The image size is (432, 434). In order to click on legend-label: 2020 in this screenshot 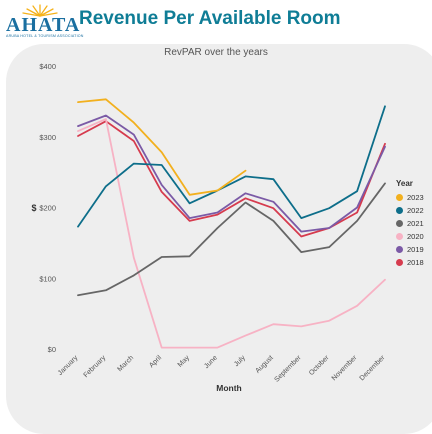, I will do `click(415, 236)`.